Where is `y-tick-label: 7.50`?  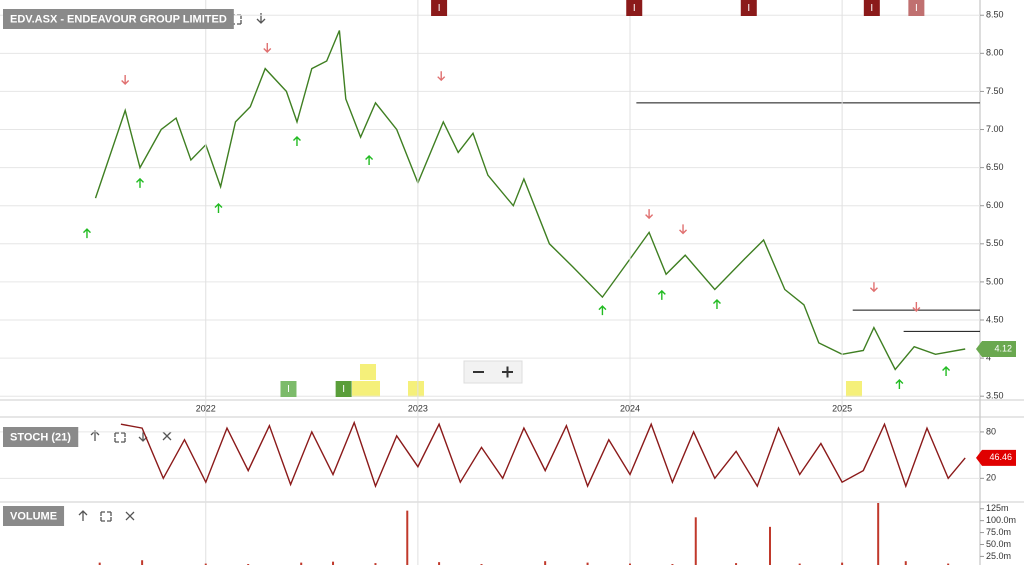 y-tick-label: 7.50 is located at coordinates (995, 91).